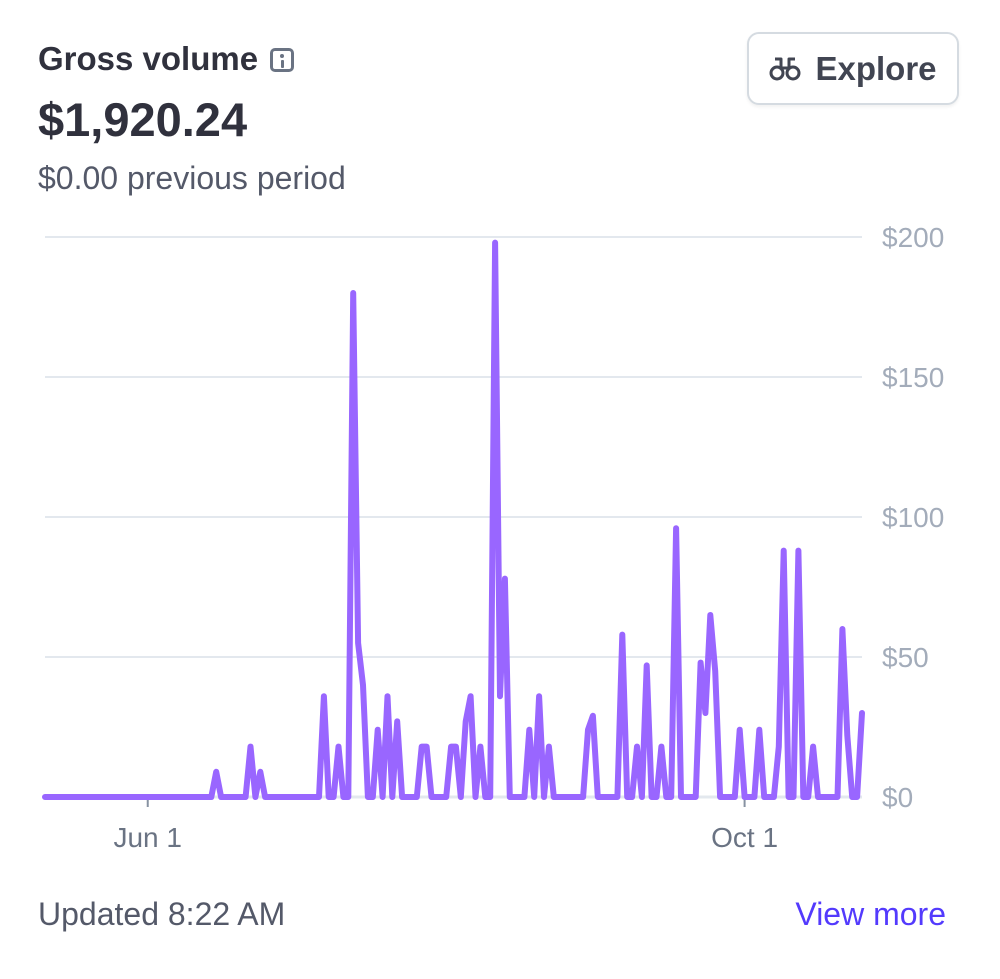  What do you see at coordinates (913, 377) in the screenshot?
I see `y-tick-label: $150` at bounding box center [913, 377].